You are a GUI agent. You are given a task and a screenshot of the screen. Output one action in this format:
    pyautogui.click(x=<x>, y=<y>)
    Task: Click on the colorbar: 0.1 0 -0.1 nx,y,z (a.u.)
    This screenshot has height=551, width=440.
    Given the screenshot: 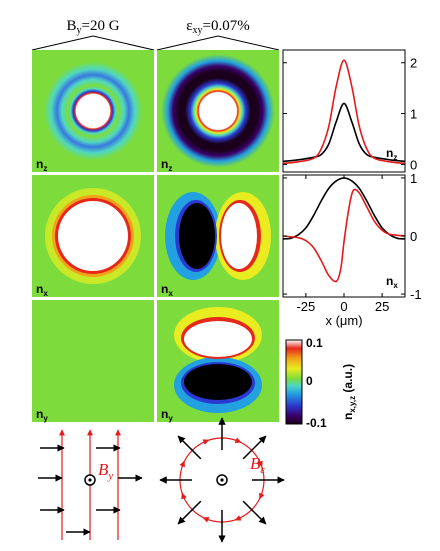 What is the action you would take?
    pyautogui.click(x=321, y=383)
    